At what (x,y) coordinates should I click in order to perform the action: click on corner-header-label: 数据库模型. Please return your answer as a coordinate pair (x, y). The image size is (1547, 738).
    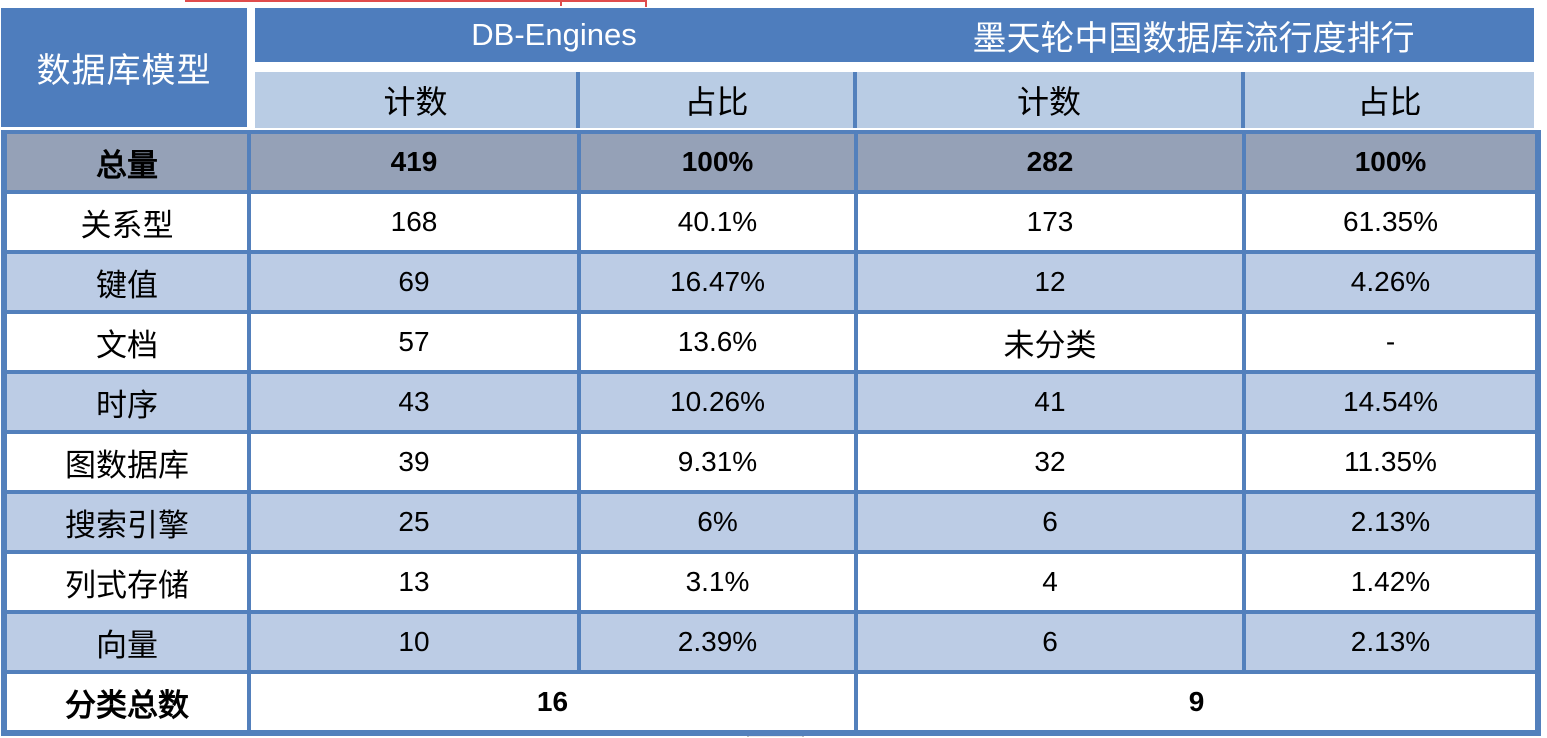
    Looking at the image, I should click on (124, 71).